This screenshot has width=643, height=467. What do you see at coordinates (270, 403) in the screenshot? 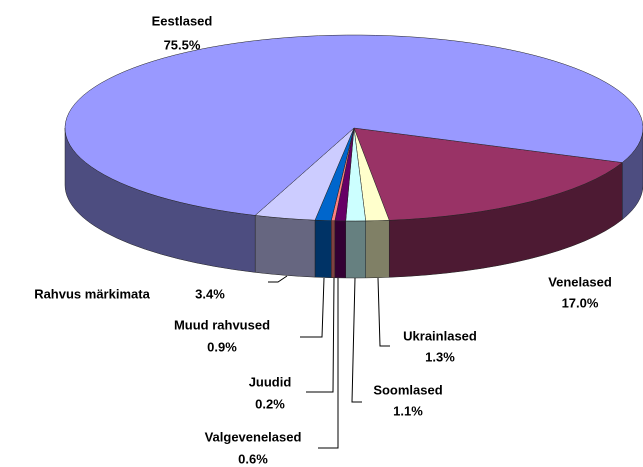
I see `value-label: 0.2%` at bounding box center [270, 403].